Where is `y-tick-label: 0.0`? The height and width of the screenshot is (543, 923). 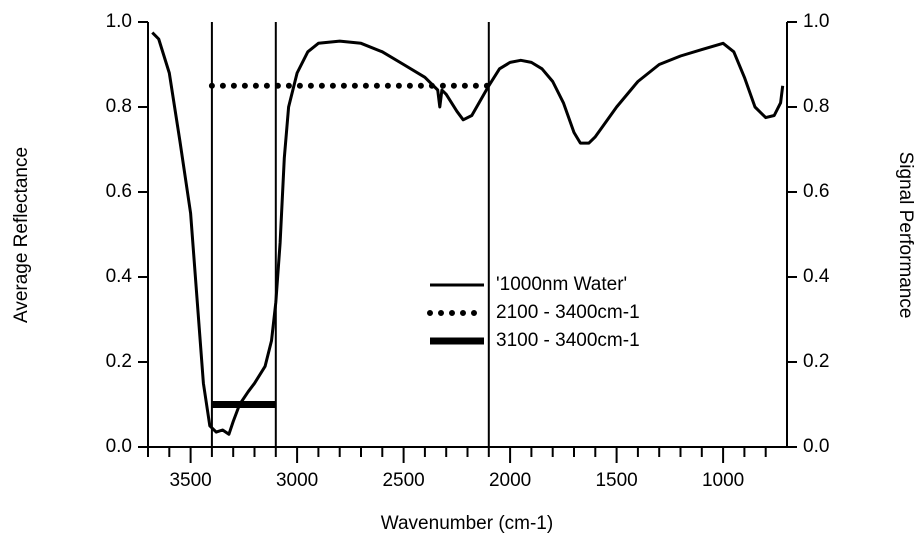
y-tick-label: 0.0 is located at coordinates (119, 446).